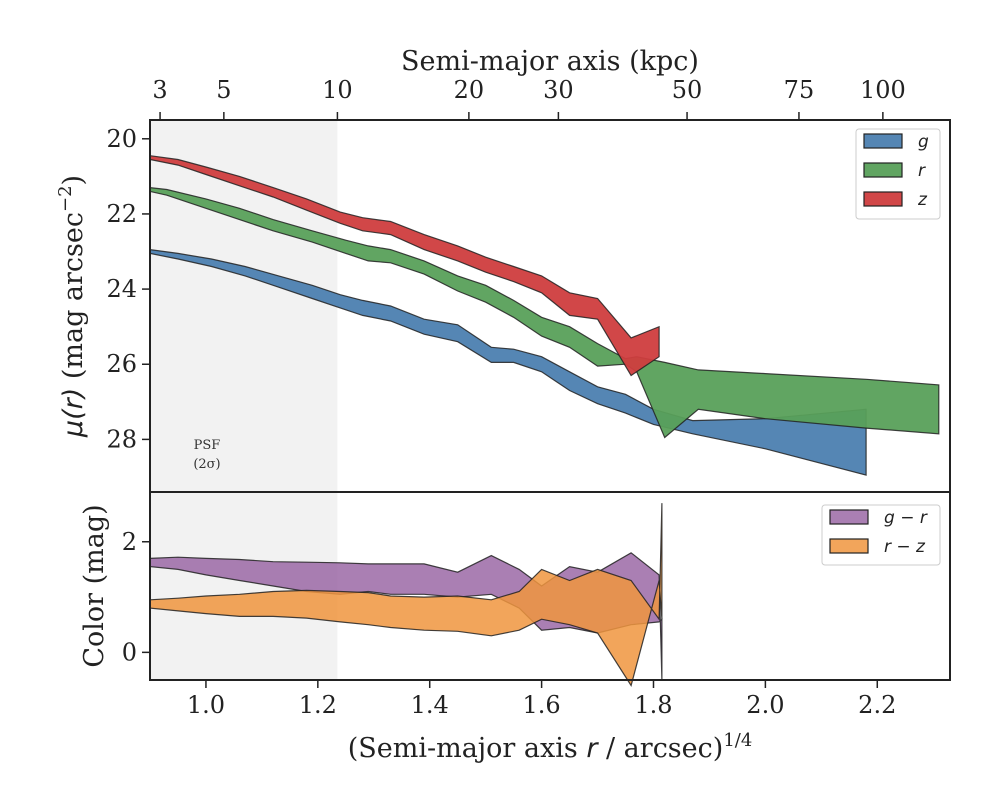  I want to click on x-tick-label: 1.2, so click(318, 705).